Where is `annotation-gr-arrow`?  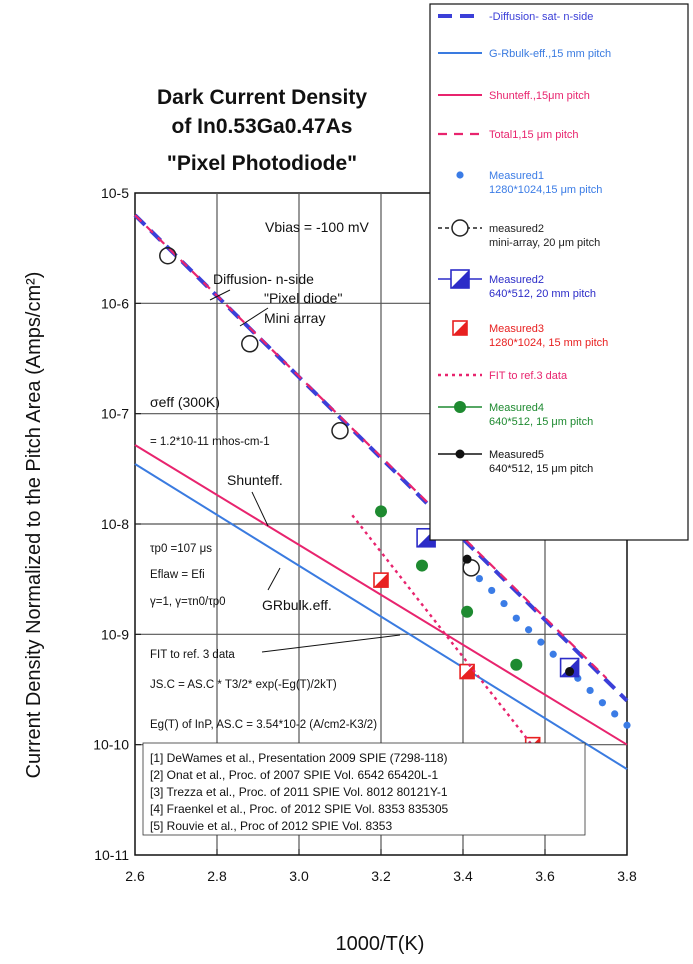 annotation-gr-arrow is located at coordinates (274, 579).